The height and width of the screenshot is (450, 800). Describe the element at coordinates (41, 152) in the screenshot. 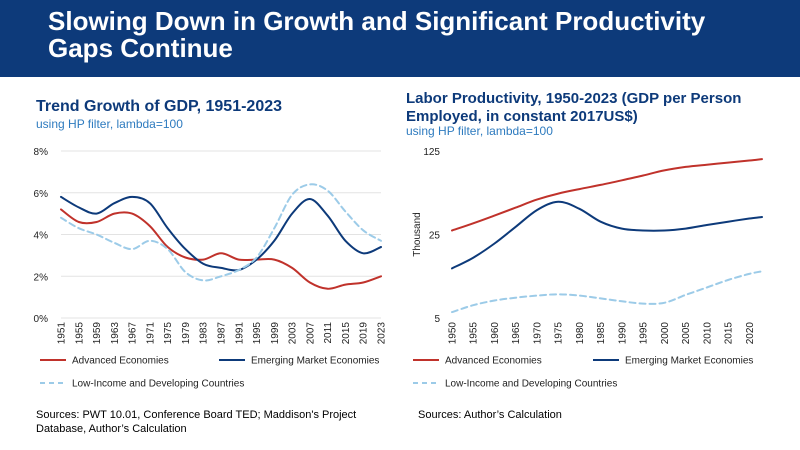

I see `y-tick-label: 8%` at that location.